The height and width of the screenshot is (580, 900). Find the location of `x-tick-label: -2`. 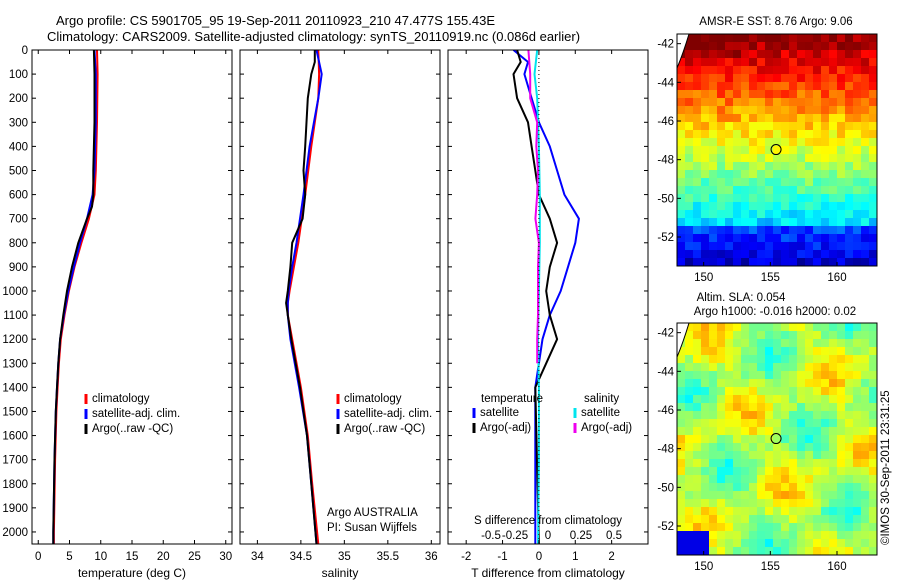

x-tick-label: -2 is located at coordinates (466, 557).